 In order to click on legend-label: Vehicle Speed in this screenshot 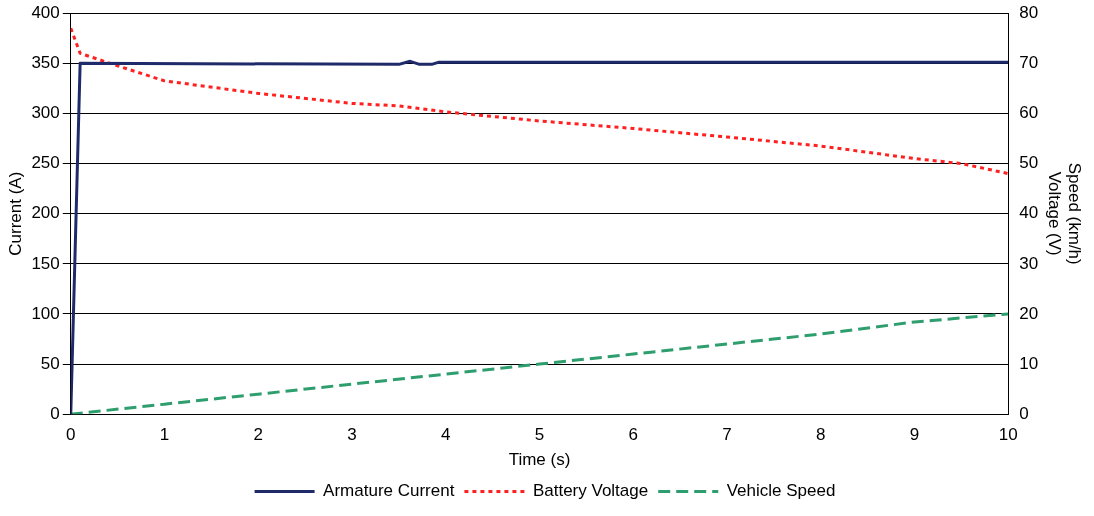, I will do `click(781, 491)`.